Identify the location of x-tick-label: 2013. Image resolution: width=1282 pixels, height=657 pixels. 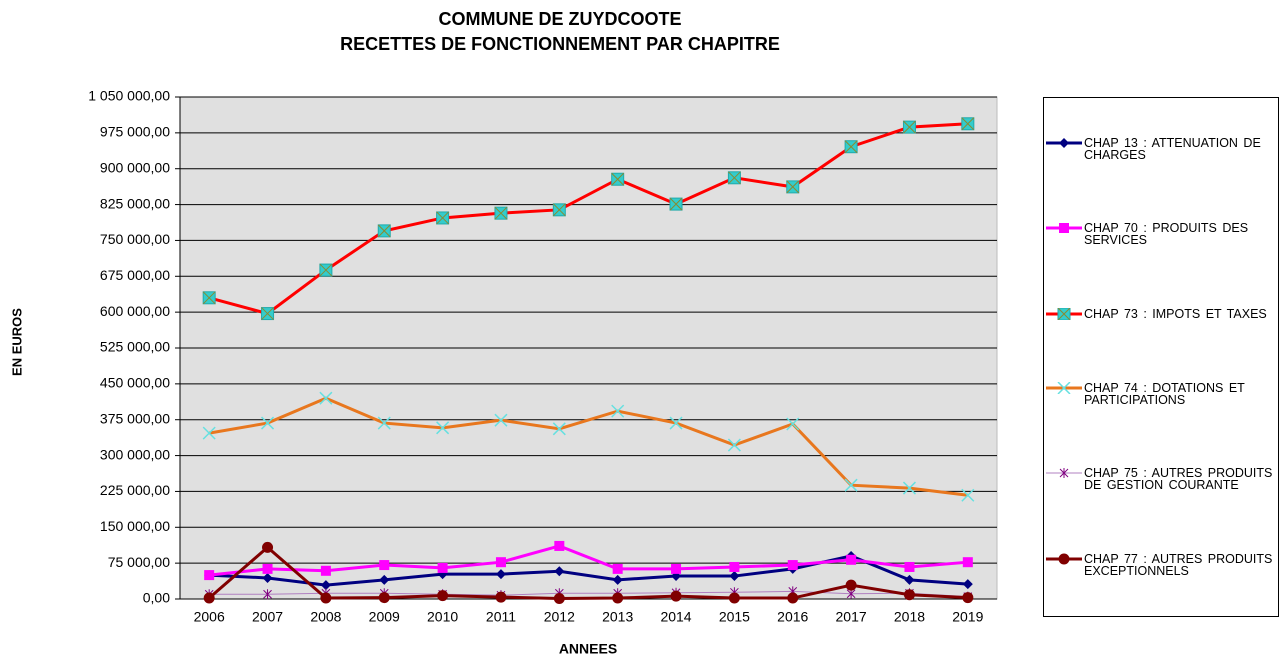
(617, 617).